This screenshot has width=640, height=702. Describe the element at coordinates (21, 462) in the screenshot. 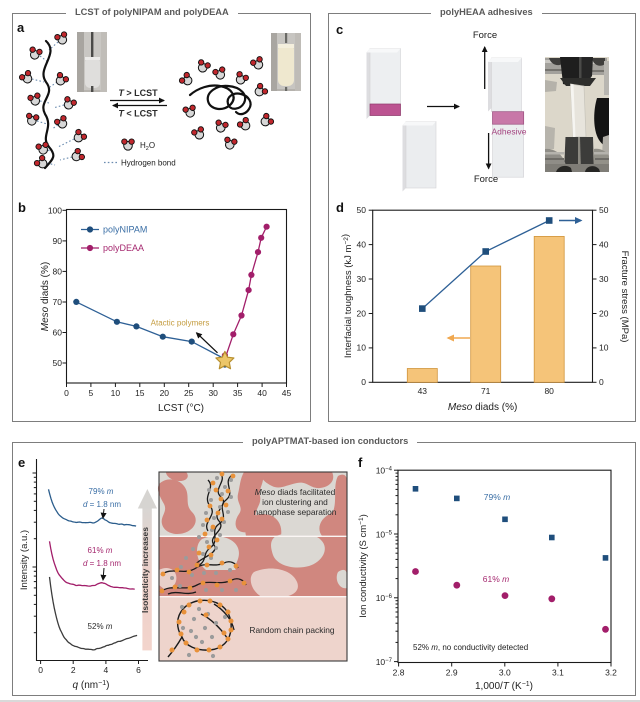

I see `svg-text: e` at that location.